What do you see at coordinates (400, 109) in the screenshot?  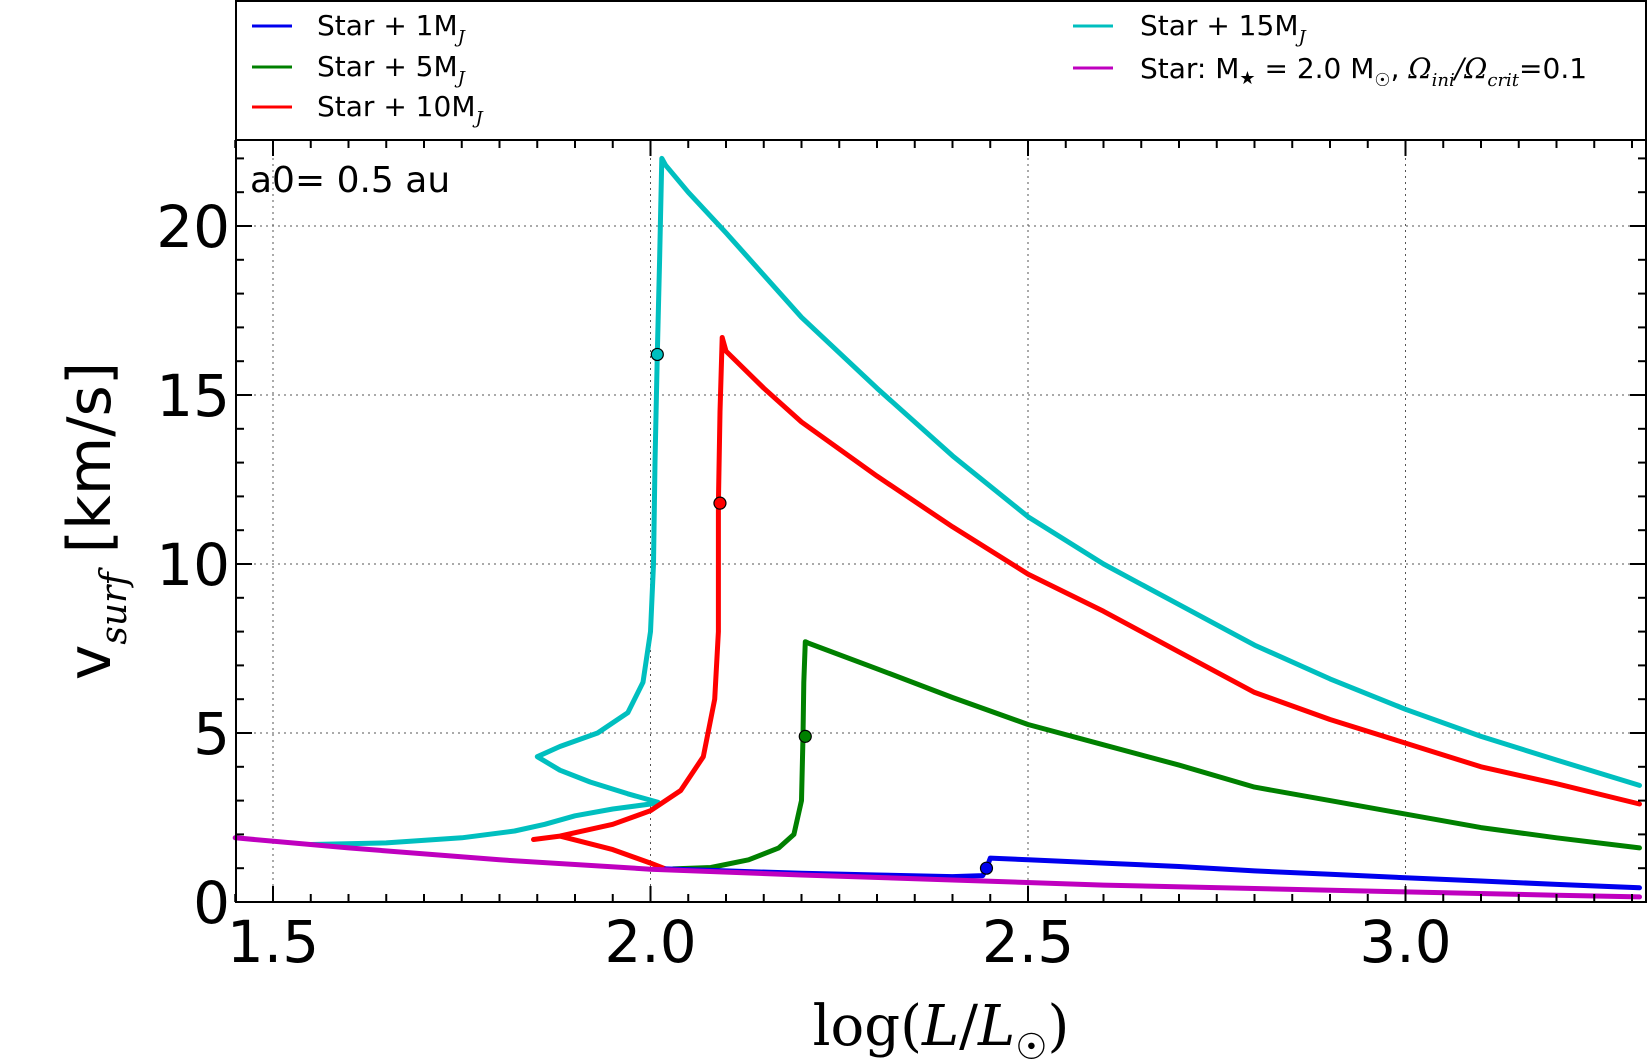 I see `legend-label-10mj: Star + 10MJ` at bounding box center [400, 109].